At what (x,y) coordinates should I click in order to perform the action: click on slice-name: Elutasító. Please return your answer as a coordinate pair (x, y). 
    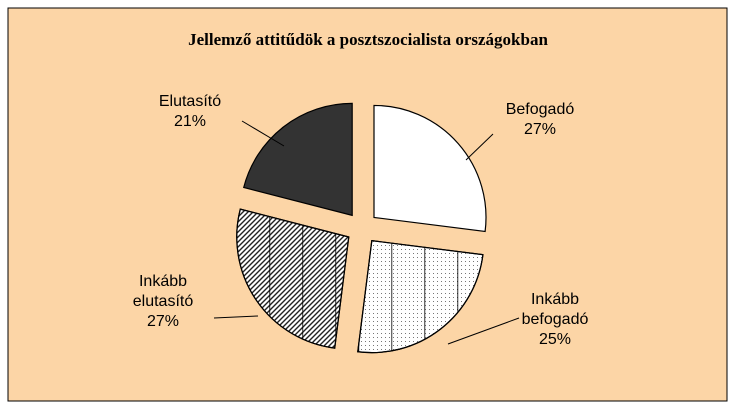
    Looking at the image, I should click on (190, 101).